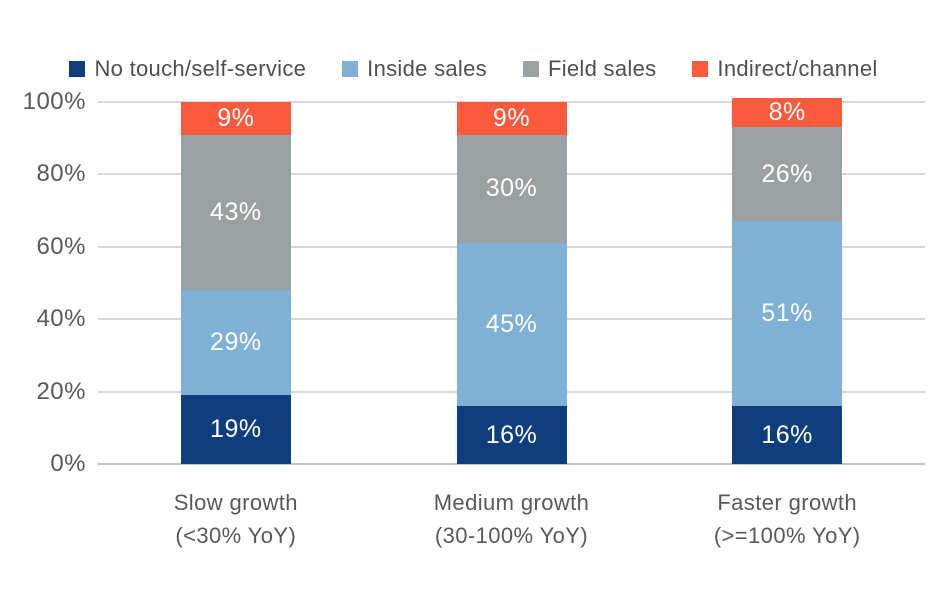 Image resolution: width=947 pixels, height=595 pixels. I want to click on legend-item-4: Indirect/channel, so click(784, 69).